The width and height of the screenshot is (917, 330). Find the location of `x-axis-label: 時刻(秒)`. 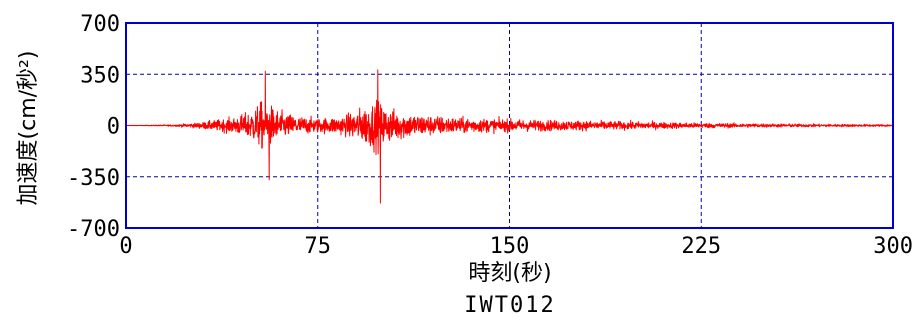

x-axis-label: 時刻(秒) is located at coordinates (509, 273).